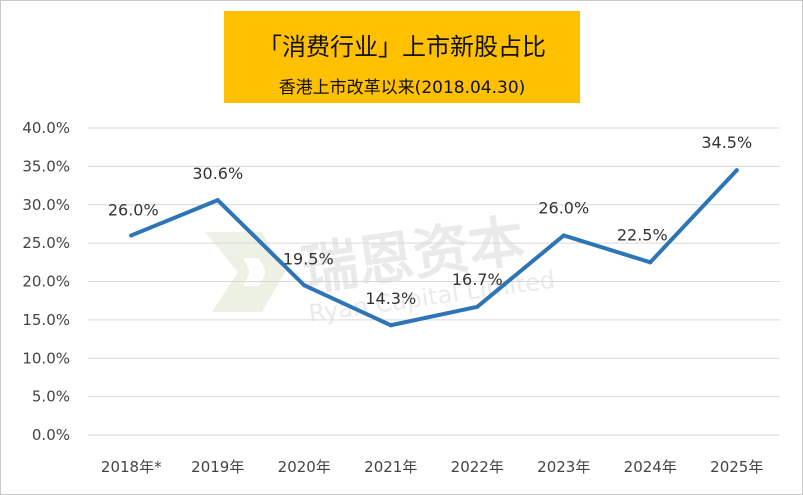 The image size is (803, 495). What do you see at coordinates (308, 258) in the screenshot?
I see `data-label: 19.5%` at bounding box center [308, 258].